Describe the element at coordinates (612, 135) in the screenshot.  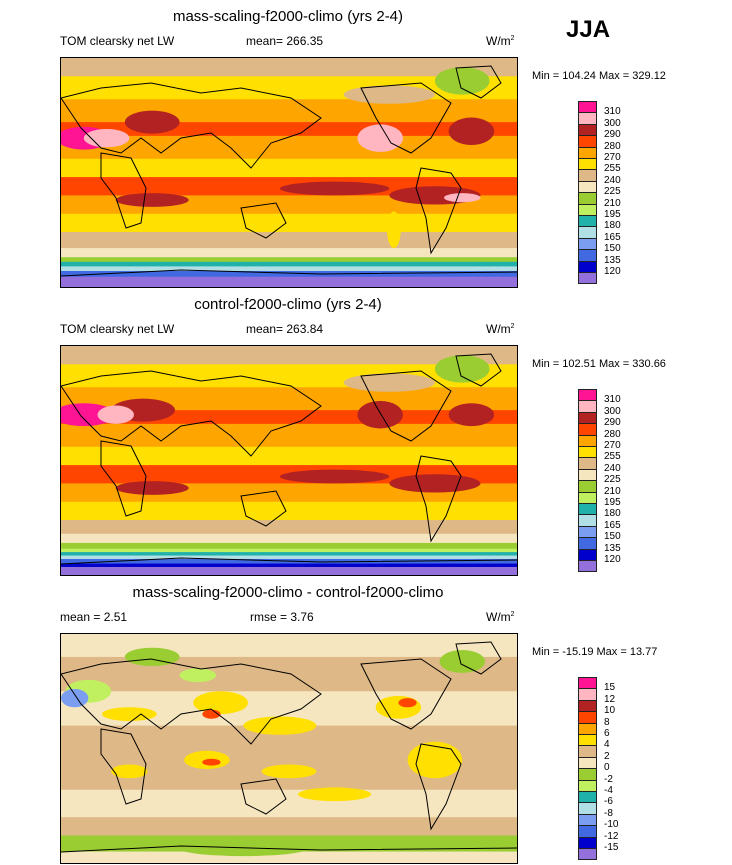
I see `colorbar-tick-label: 290` at that location.